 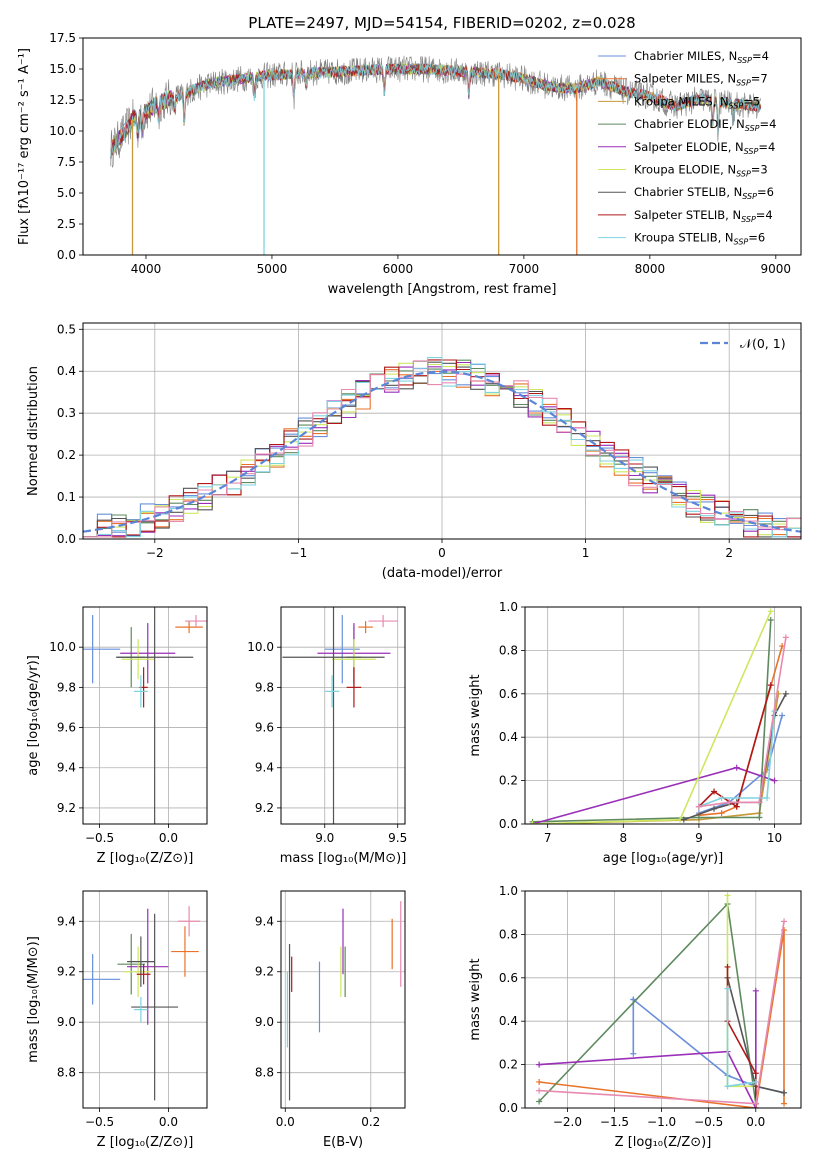 I want to click on axis-label-y: Flux [fλ10⁻¹⁷ erg cm⁻² s⁻¹ A⁻¹], so click(x=24, y=146).